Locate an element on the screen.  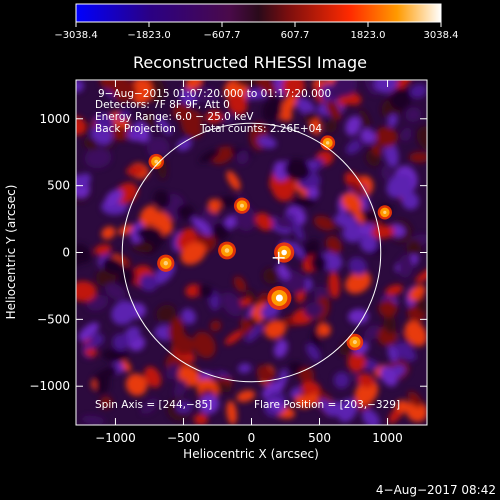
annotation-method: Back Projection is located at coordinates (135, 129).